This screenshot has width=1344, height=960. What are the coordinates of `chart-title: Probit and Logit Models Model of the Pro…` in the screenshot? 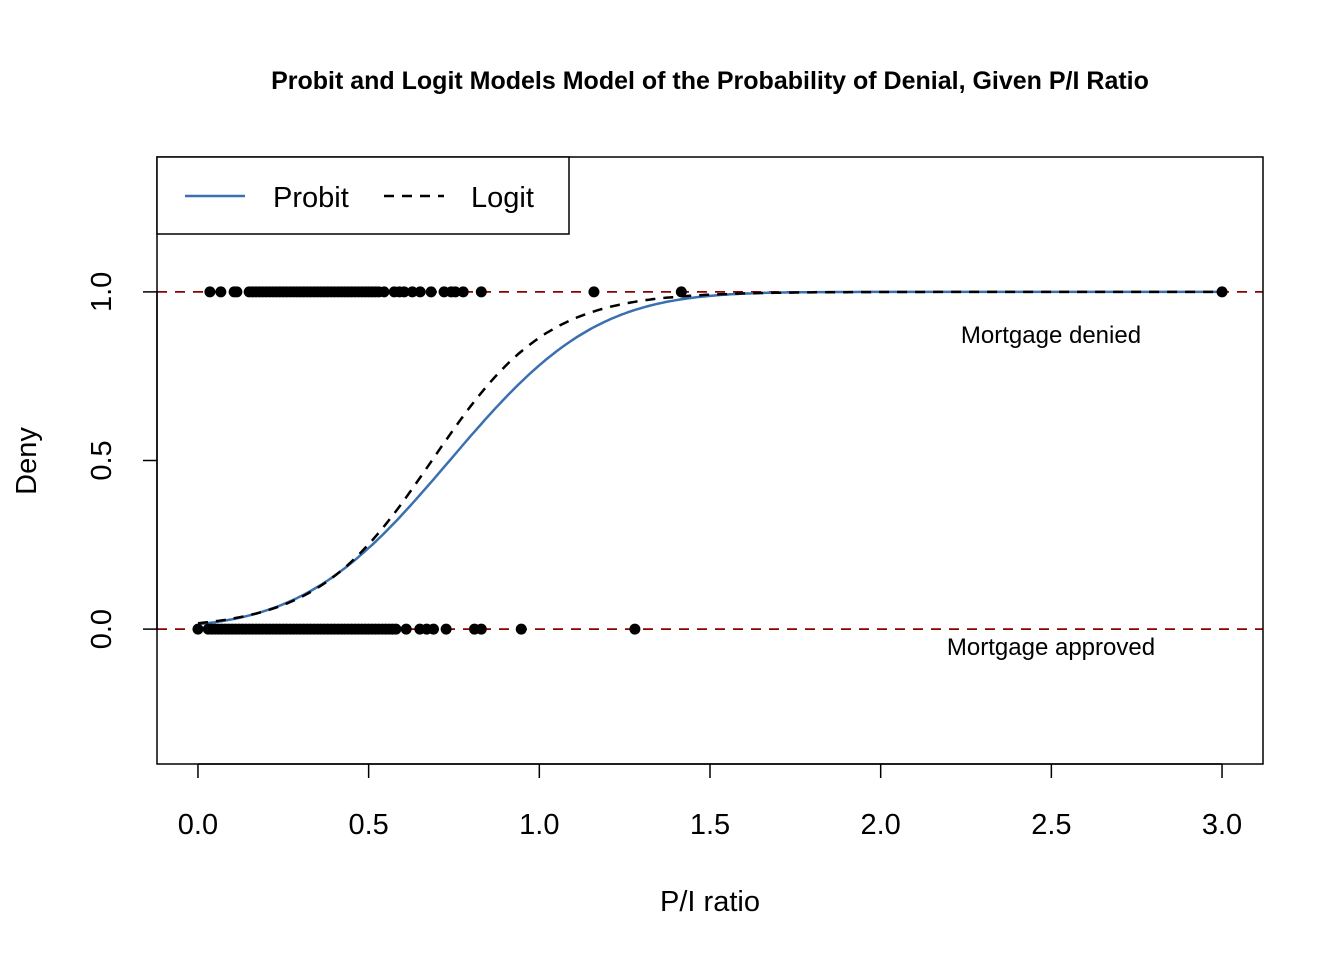 It's located at (710, 81).